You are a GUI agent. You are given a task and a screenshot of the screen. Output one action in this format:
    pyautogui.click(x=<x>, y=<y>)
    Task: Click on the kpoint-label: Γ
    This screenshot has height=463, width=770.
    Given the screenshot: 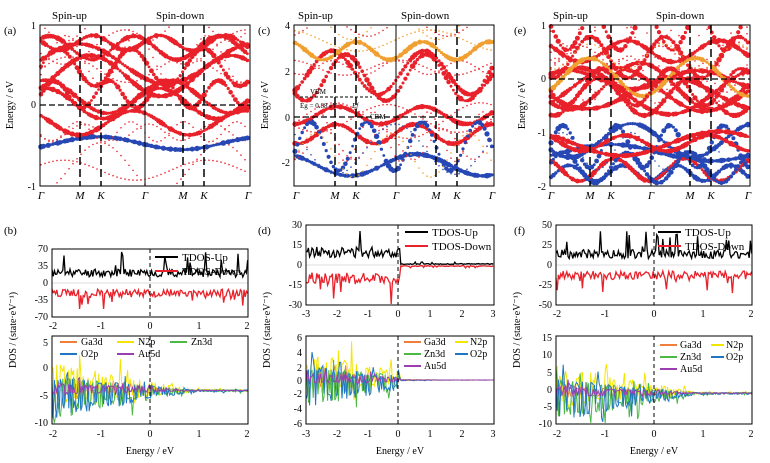 What is the action you would take?
    pyautogui.click(x=651, y=196)
    